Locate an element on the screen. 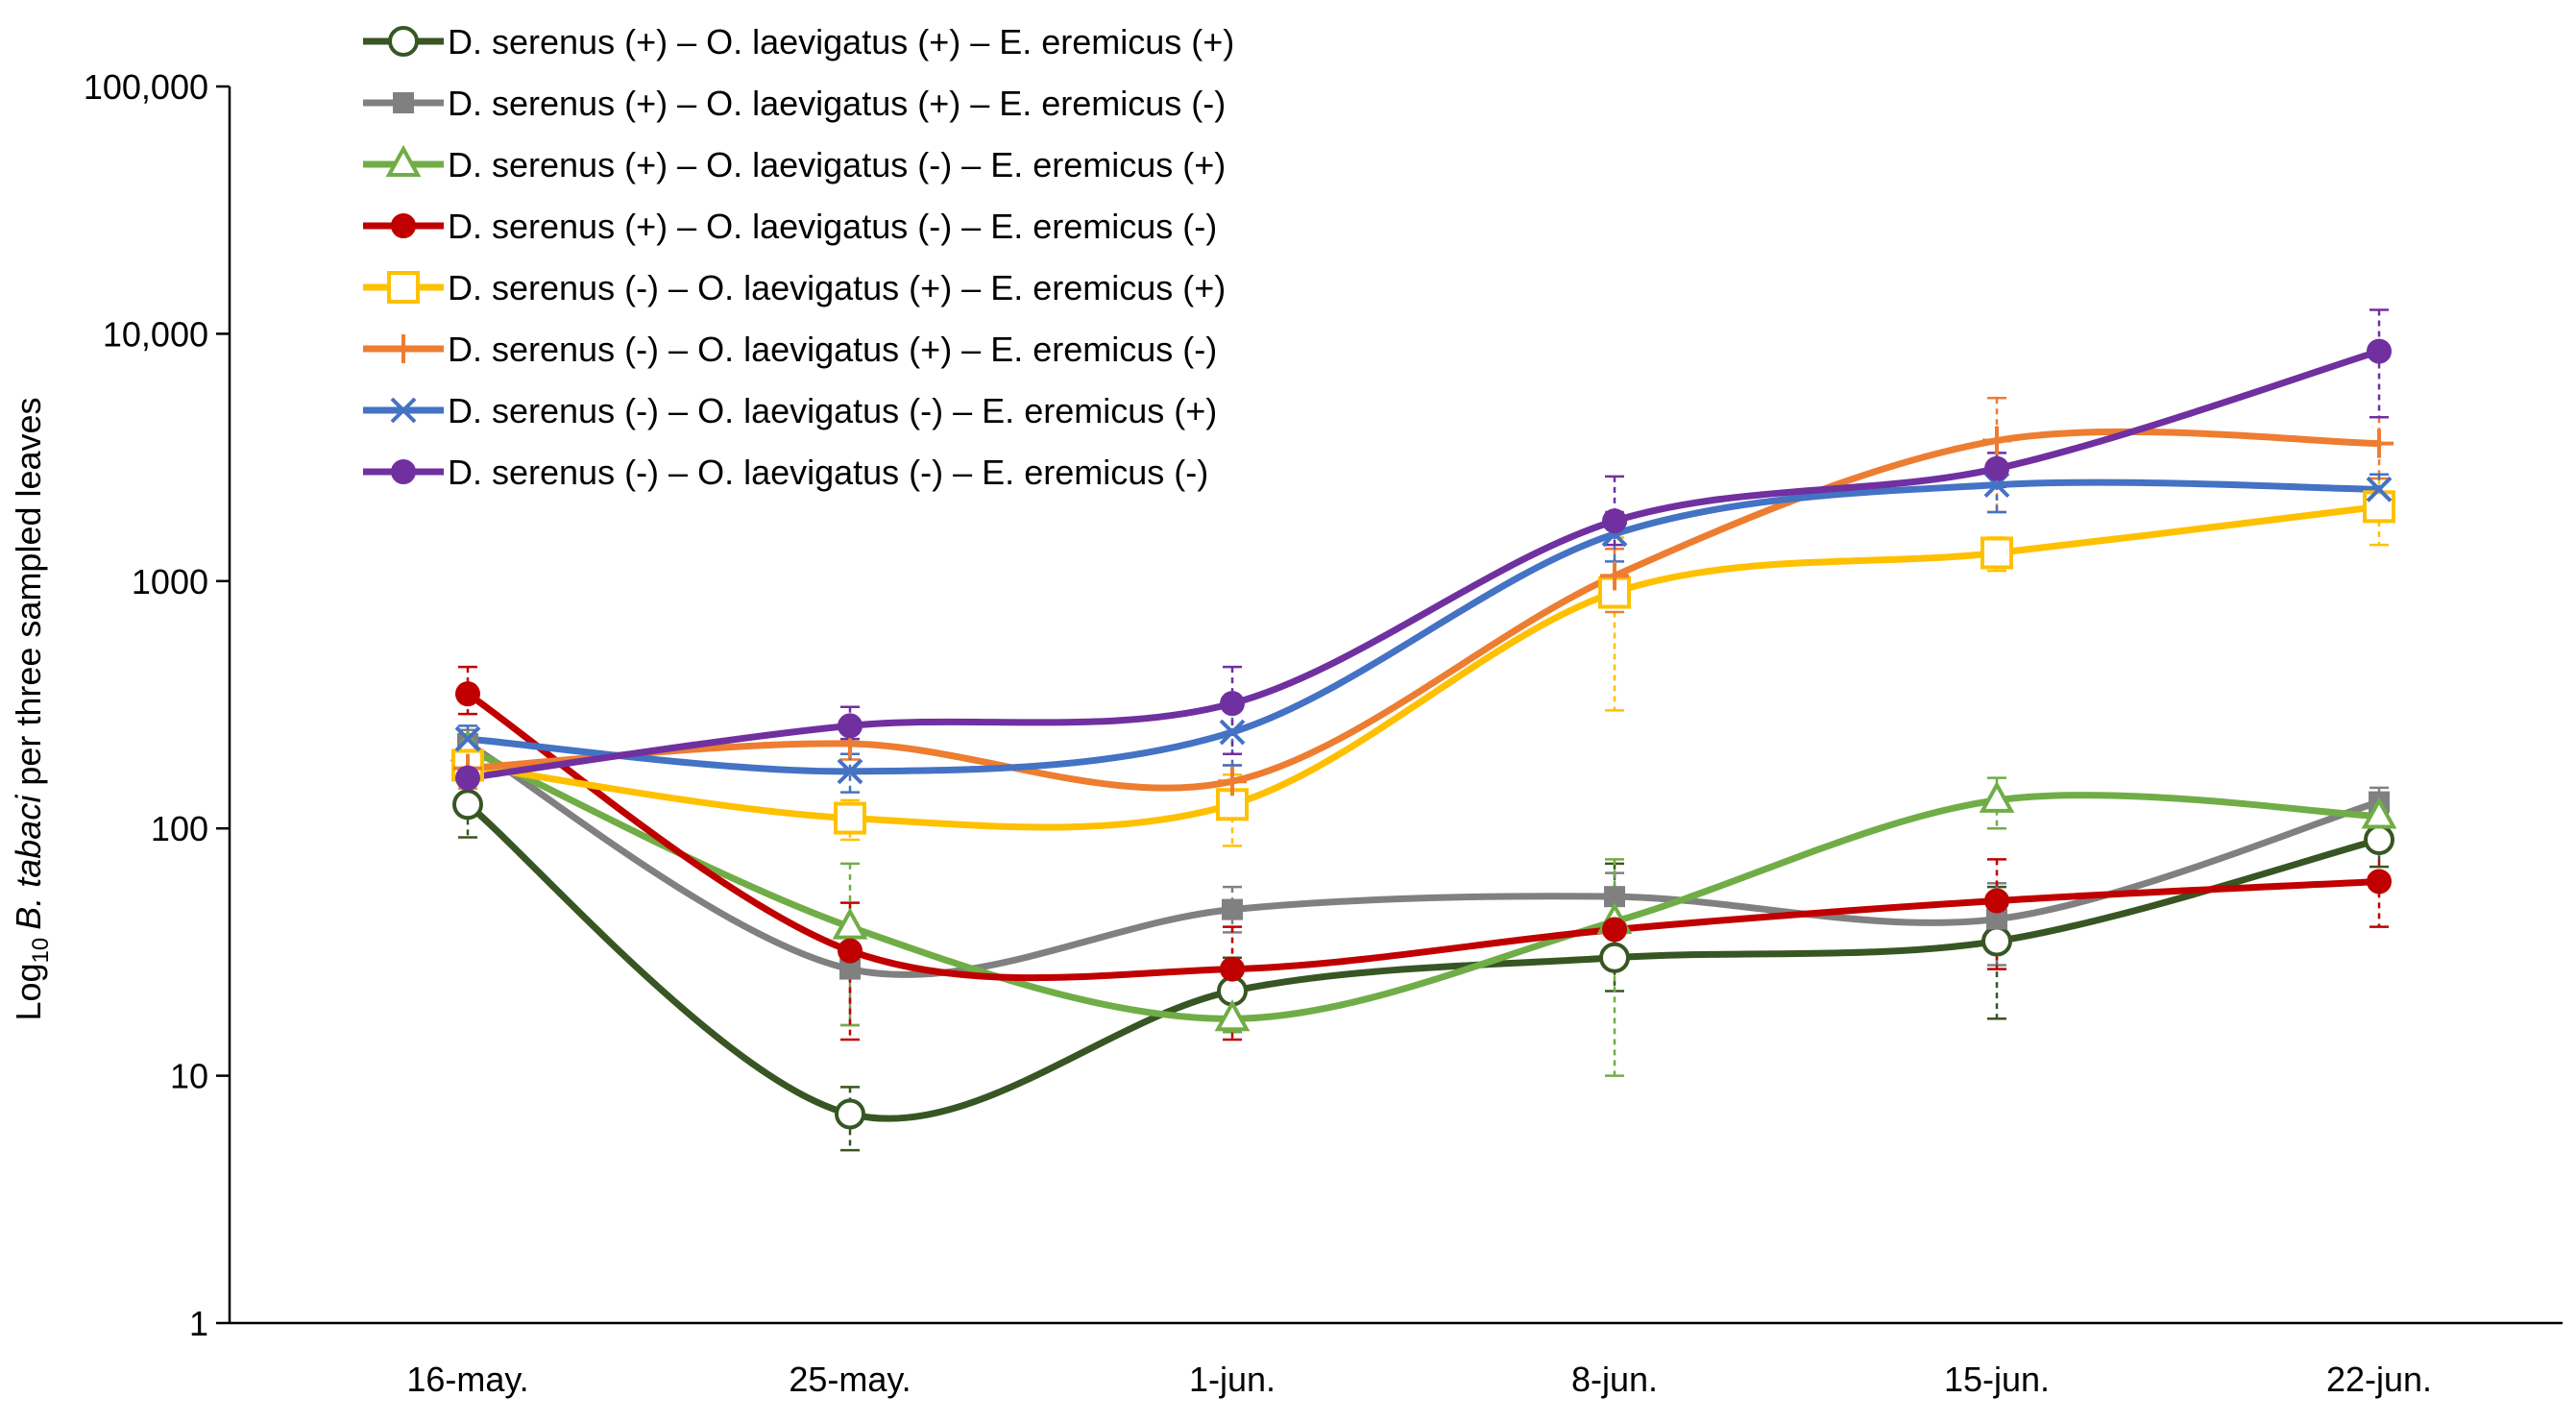  x-tick-label: 16-may. is located at coordinates (467, 1379).